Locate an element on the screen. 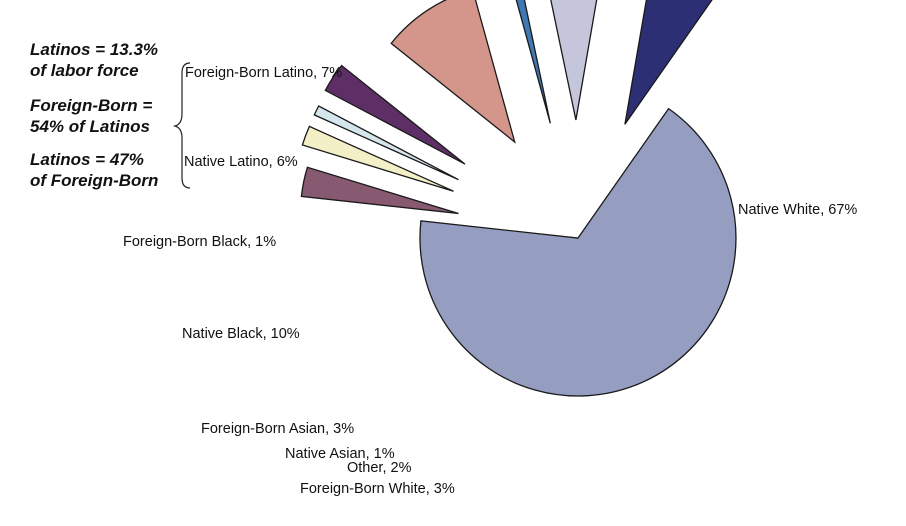  label-other: Other, 2% is located at coordinates (379, 468).